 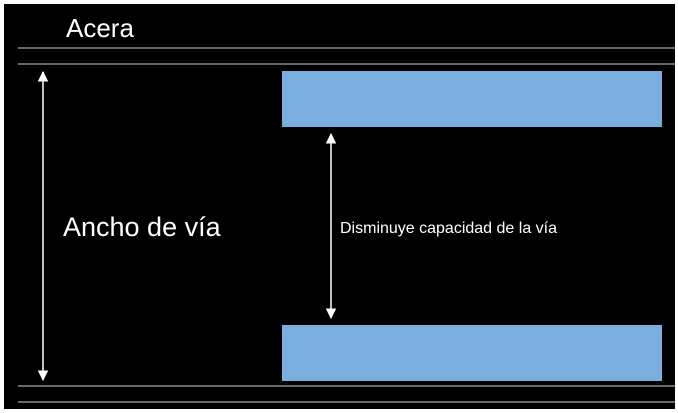 What do you see at coordinates (448, 228) in the screenshot?
I see `capacity-note-label: Disminuye capacidad de la vía` at bounding box center [448, 228].